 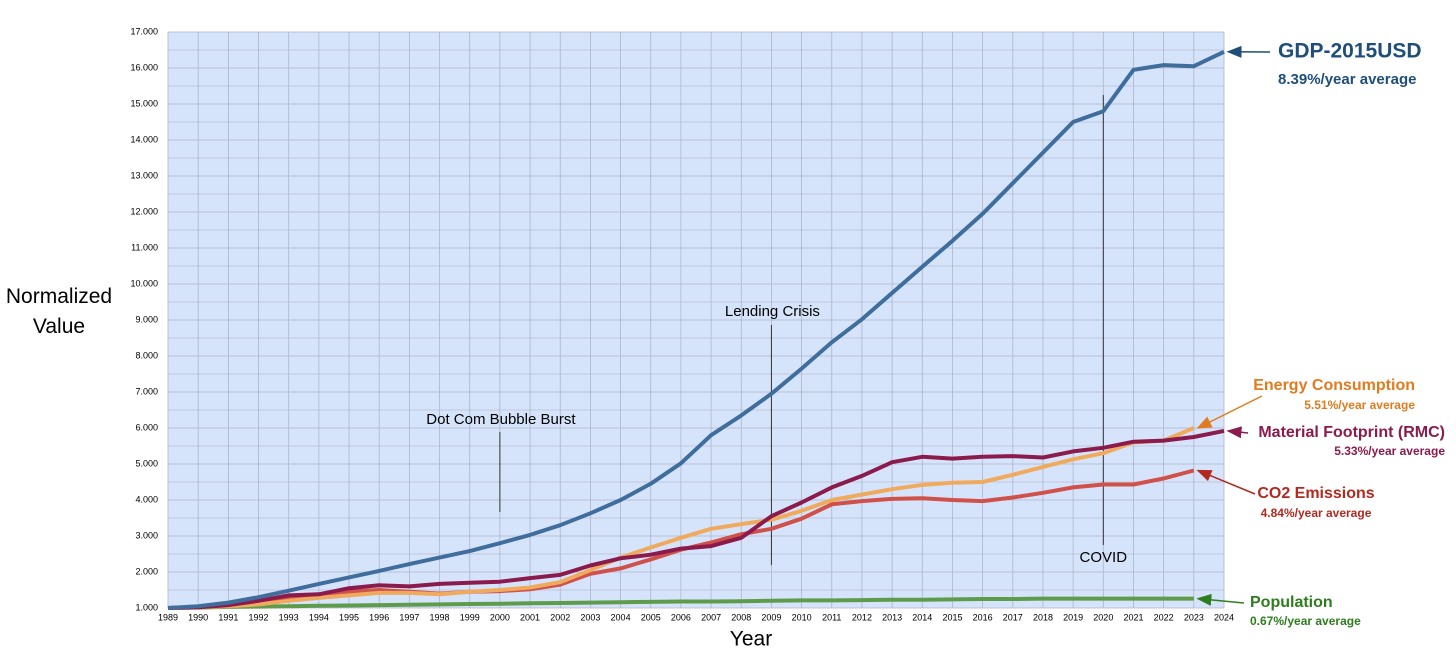 I want to click on x-tick-label: 1993, so click(x=289, y=617).